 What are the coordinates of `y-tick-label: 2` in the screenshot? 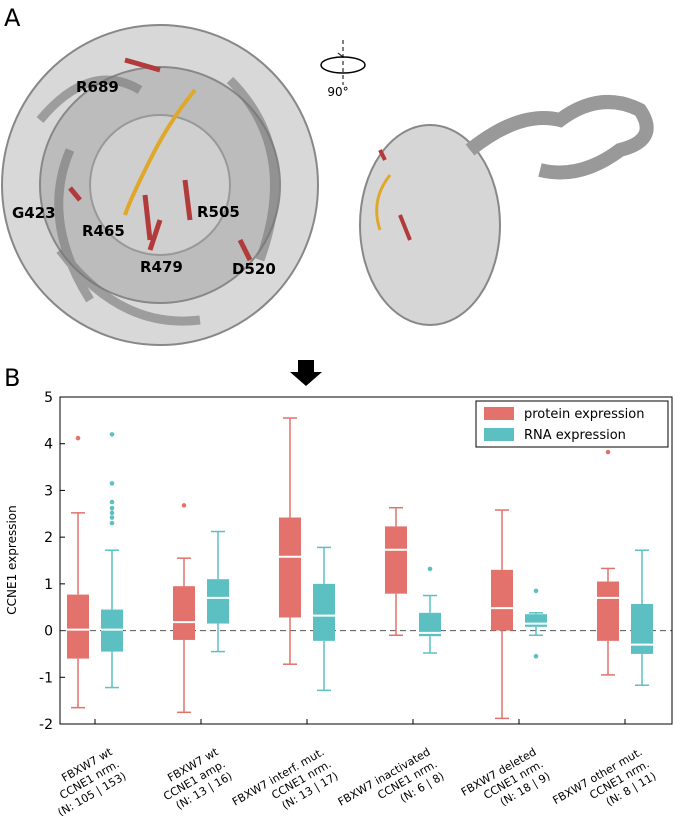 It's located at (48, 538).